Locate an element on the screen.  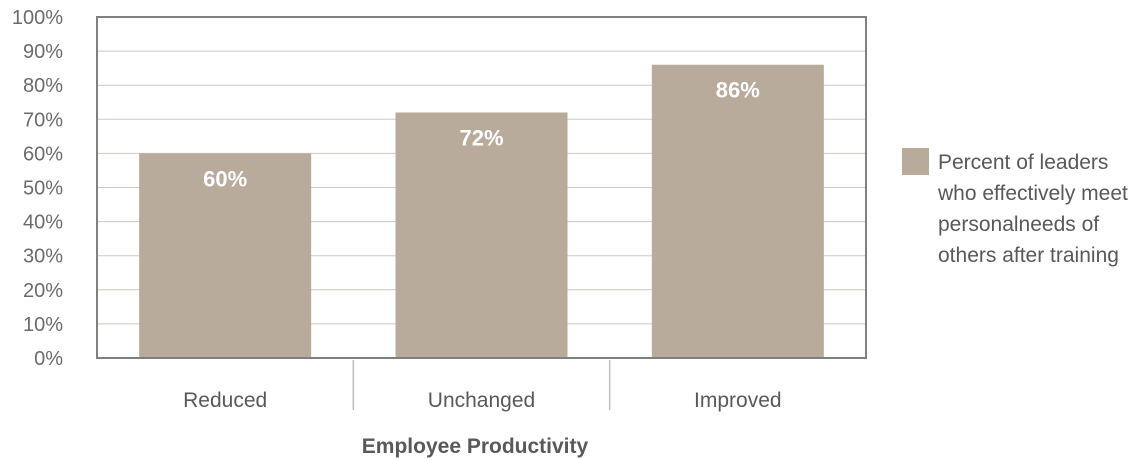
bar-reduced is located at coordinates (225, 255).